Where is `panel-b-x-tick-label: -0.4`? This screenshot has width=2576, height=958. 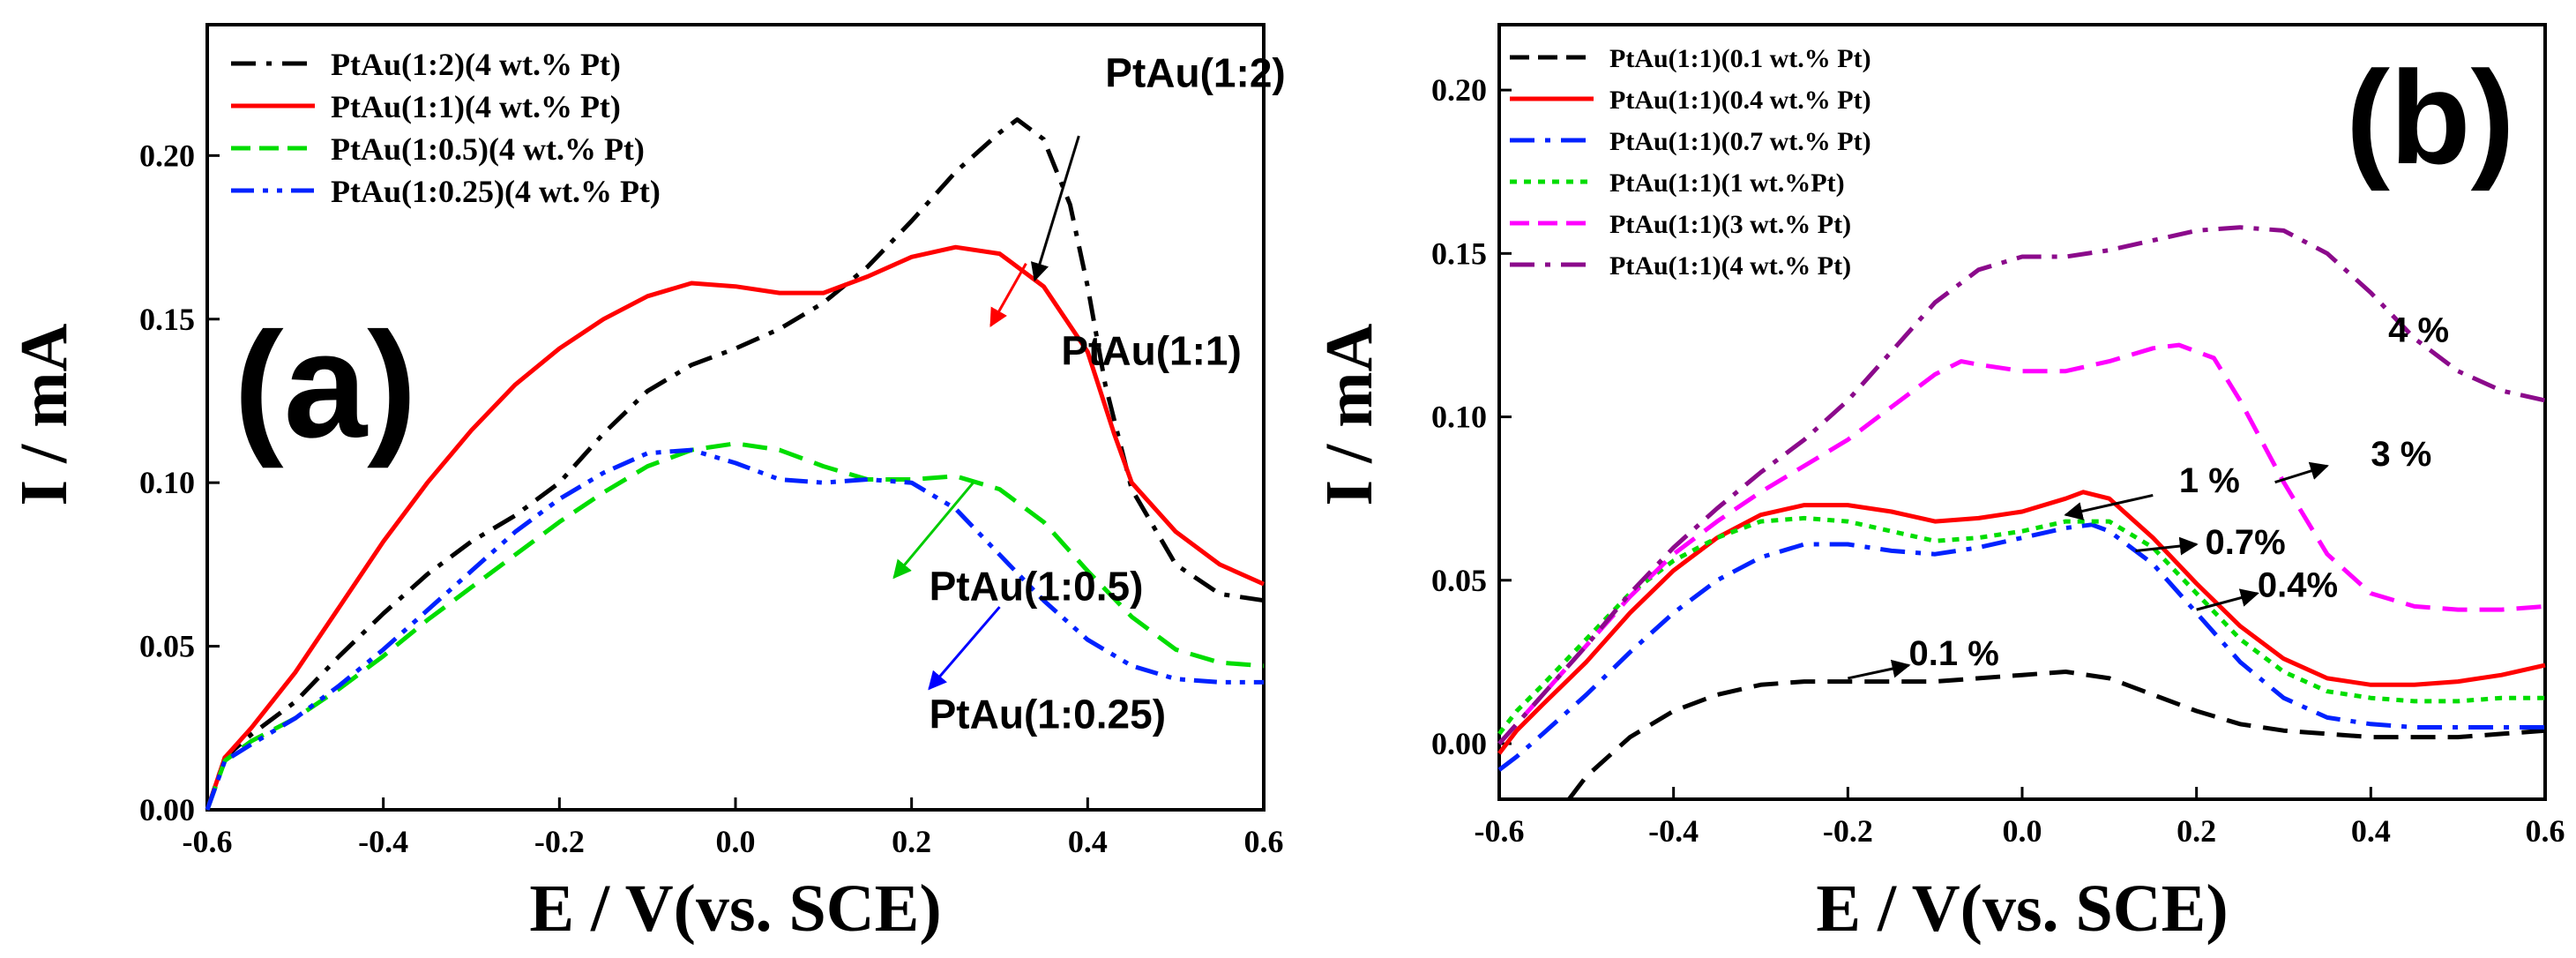
panel-b-x-tick-label: -0.4 is located at coordinates (1673, 831).